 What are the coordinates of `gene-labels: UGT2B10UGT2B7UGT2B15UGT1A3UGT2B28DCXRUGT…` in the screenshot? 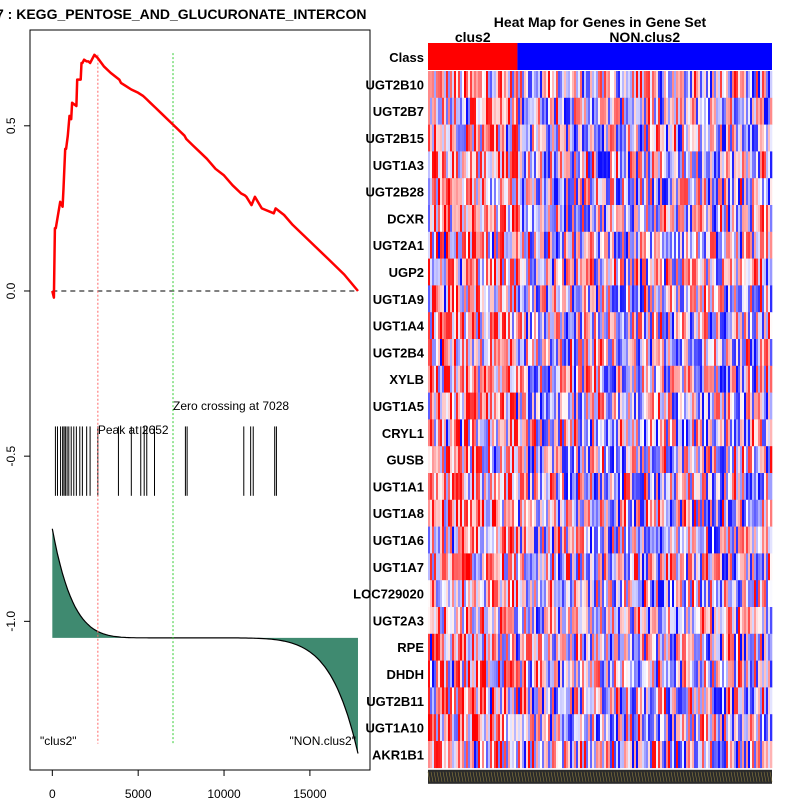 It's located at (389, 419).